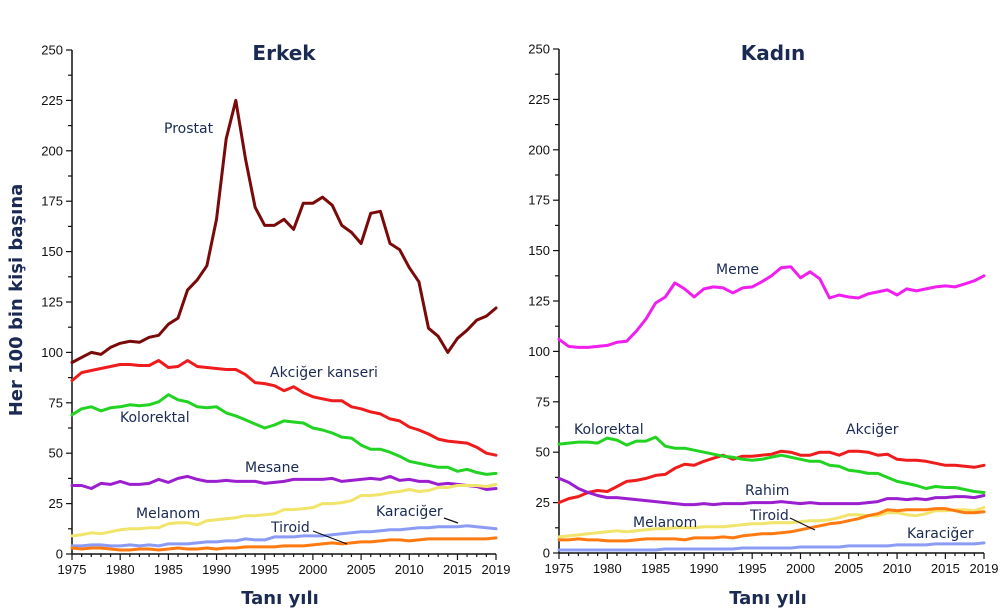  I want to click on series-label-akciger-kanseri: Akciğer kanseri, so click(324, 373).